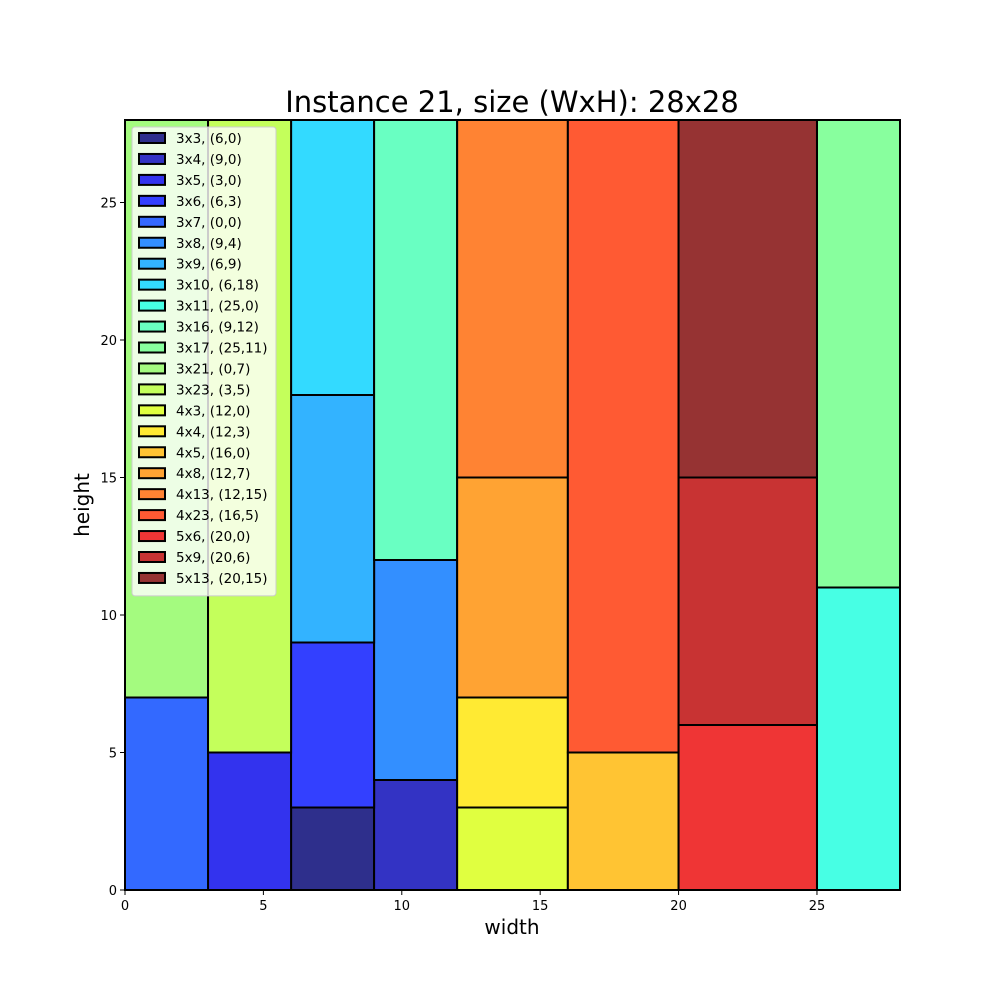 The image size is (1000, 1000). I want to click on legend-label-17: 4x13, (12,15), so click(222, 495).